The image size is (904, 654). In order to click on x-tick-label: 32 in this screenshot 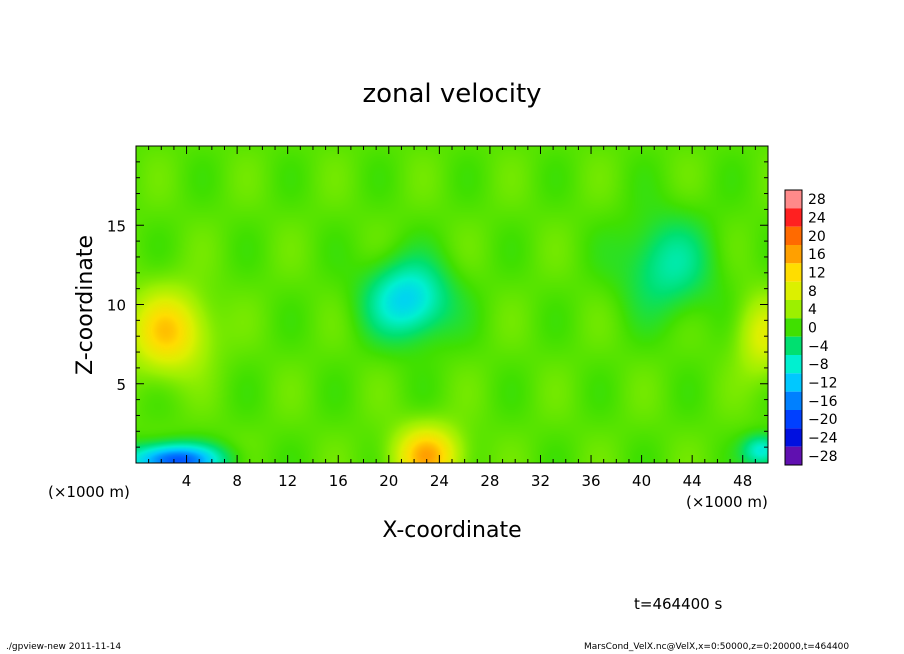, I will do `click(540, 481)`.